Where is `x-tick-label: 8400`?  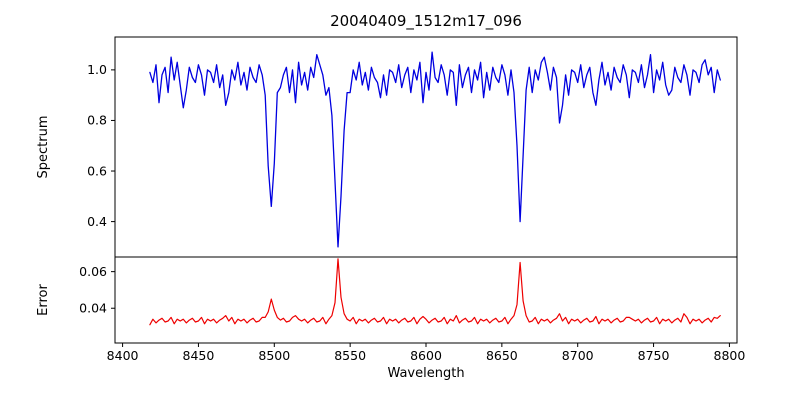
x-tick-label: 8400 is located at coordinates (123, 355).